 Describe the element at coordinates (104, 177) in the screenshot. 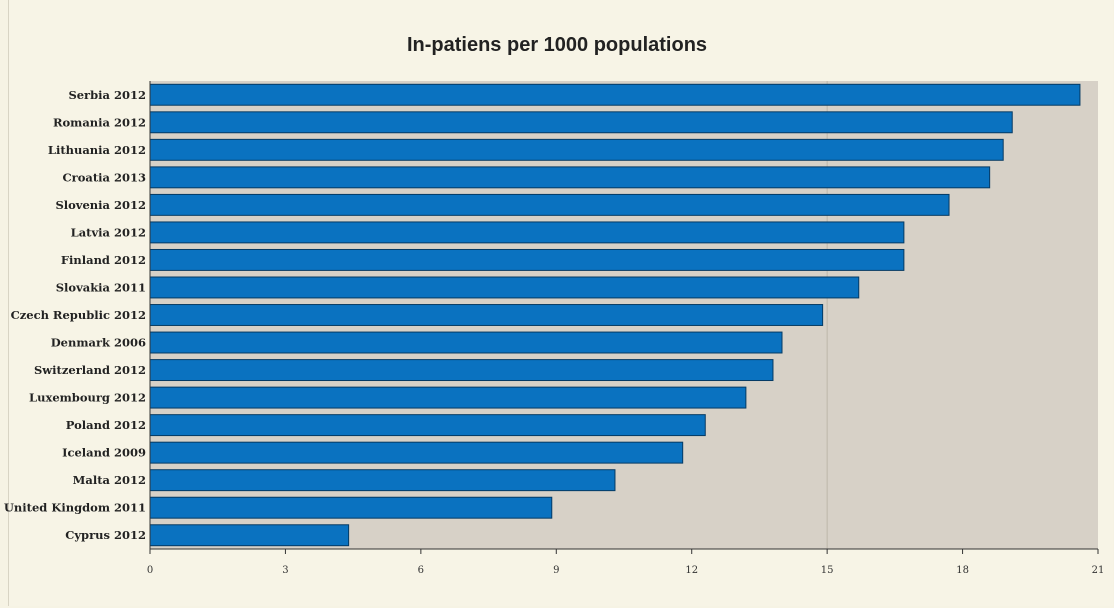

I see `category-label: Croatia 2013` at that location.